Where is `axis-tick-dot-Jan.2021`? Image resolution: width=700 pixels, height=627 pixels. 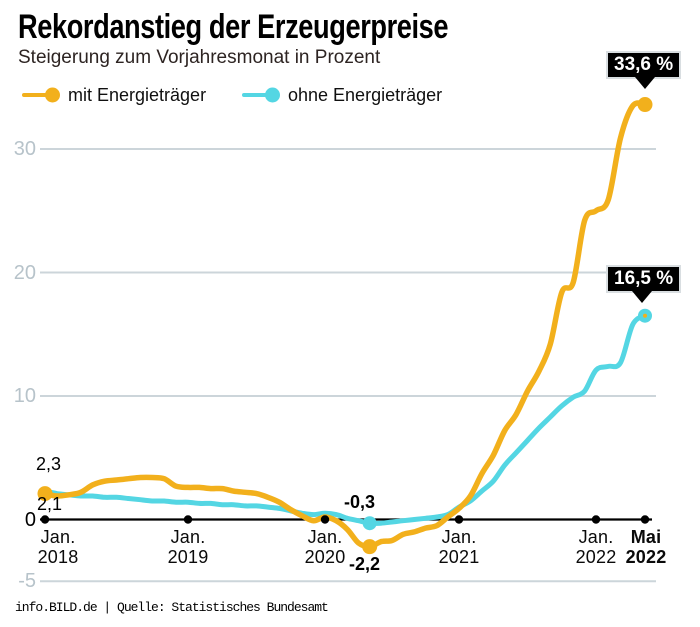 axis-tick-dot-Jan.2021 is located at coordinates (459, 519).